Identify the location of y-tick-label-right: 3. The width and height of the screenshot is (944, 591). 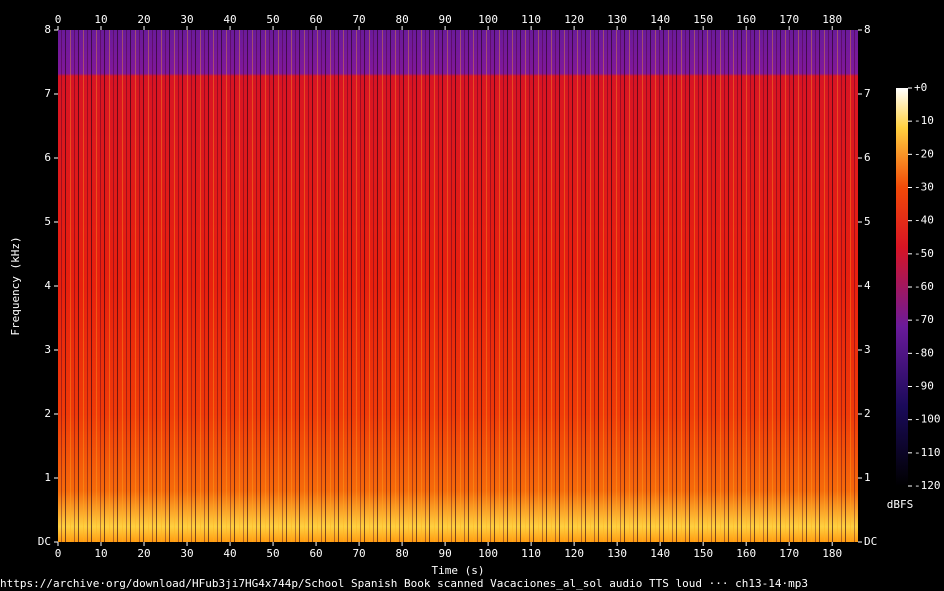
(867, 349).